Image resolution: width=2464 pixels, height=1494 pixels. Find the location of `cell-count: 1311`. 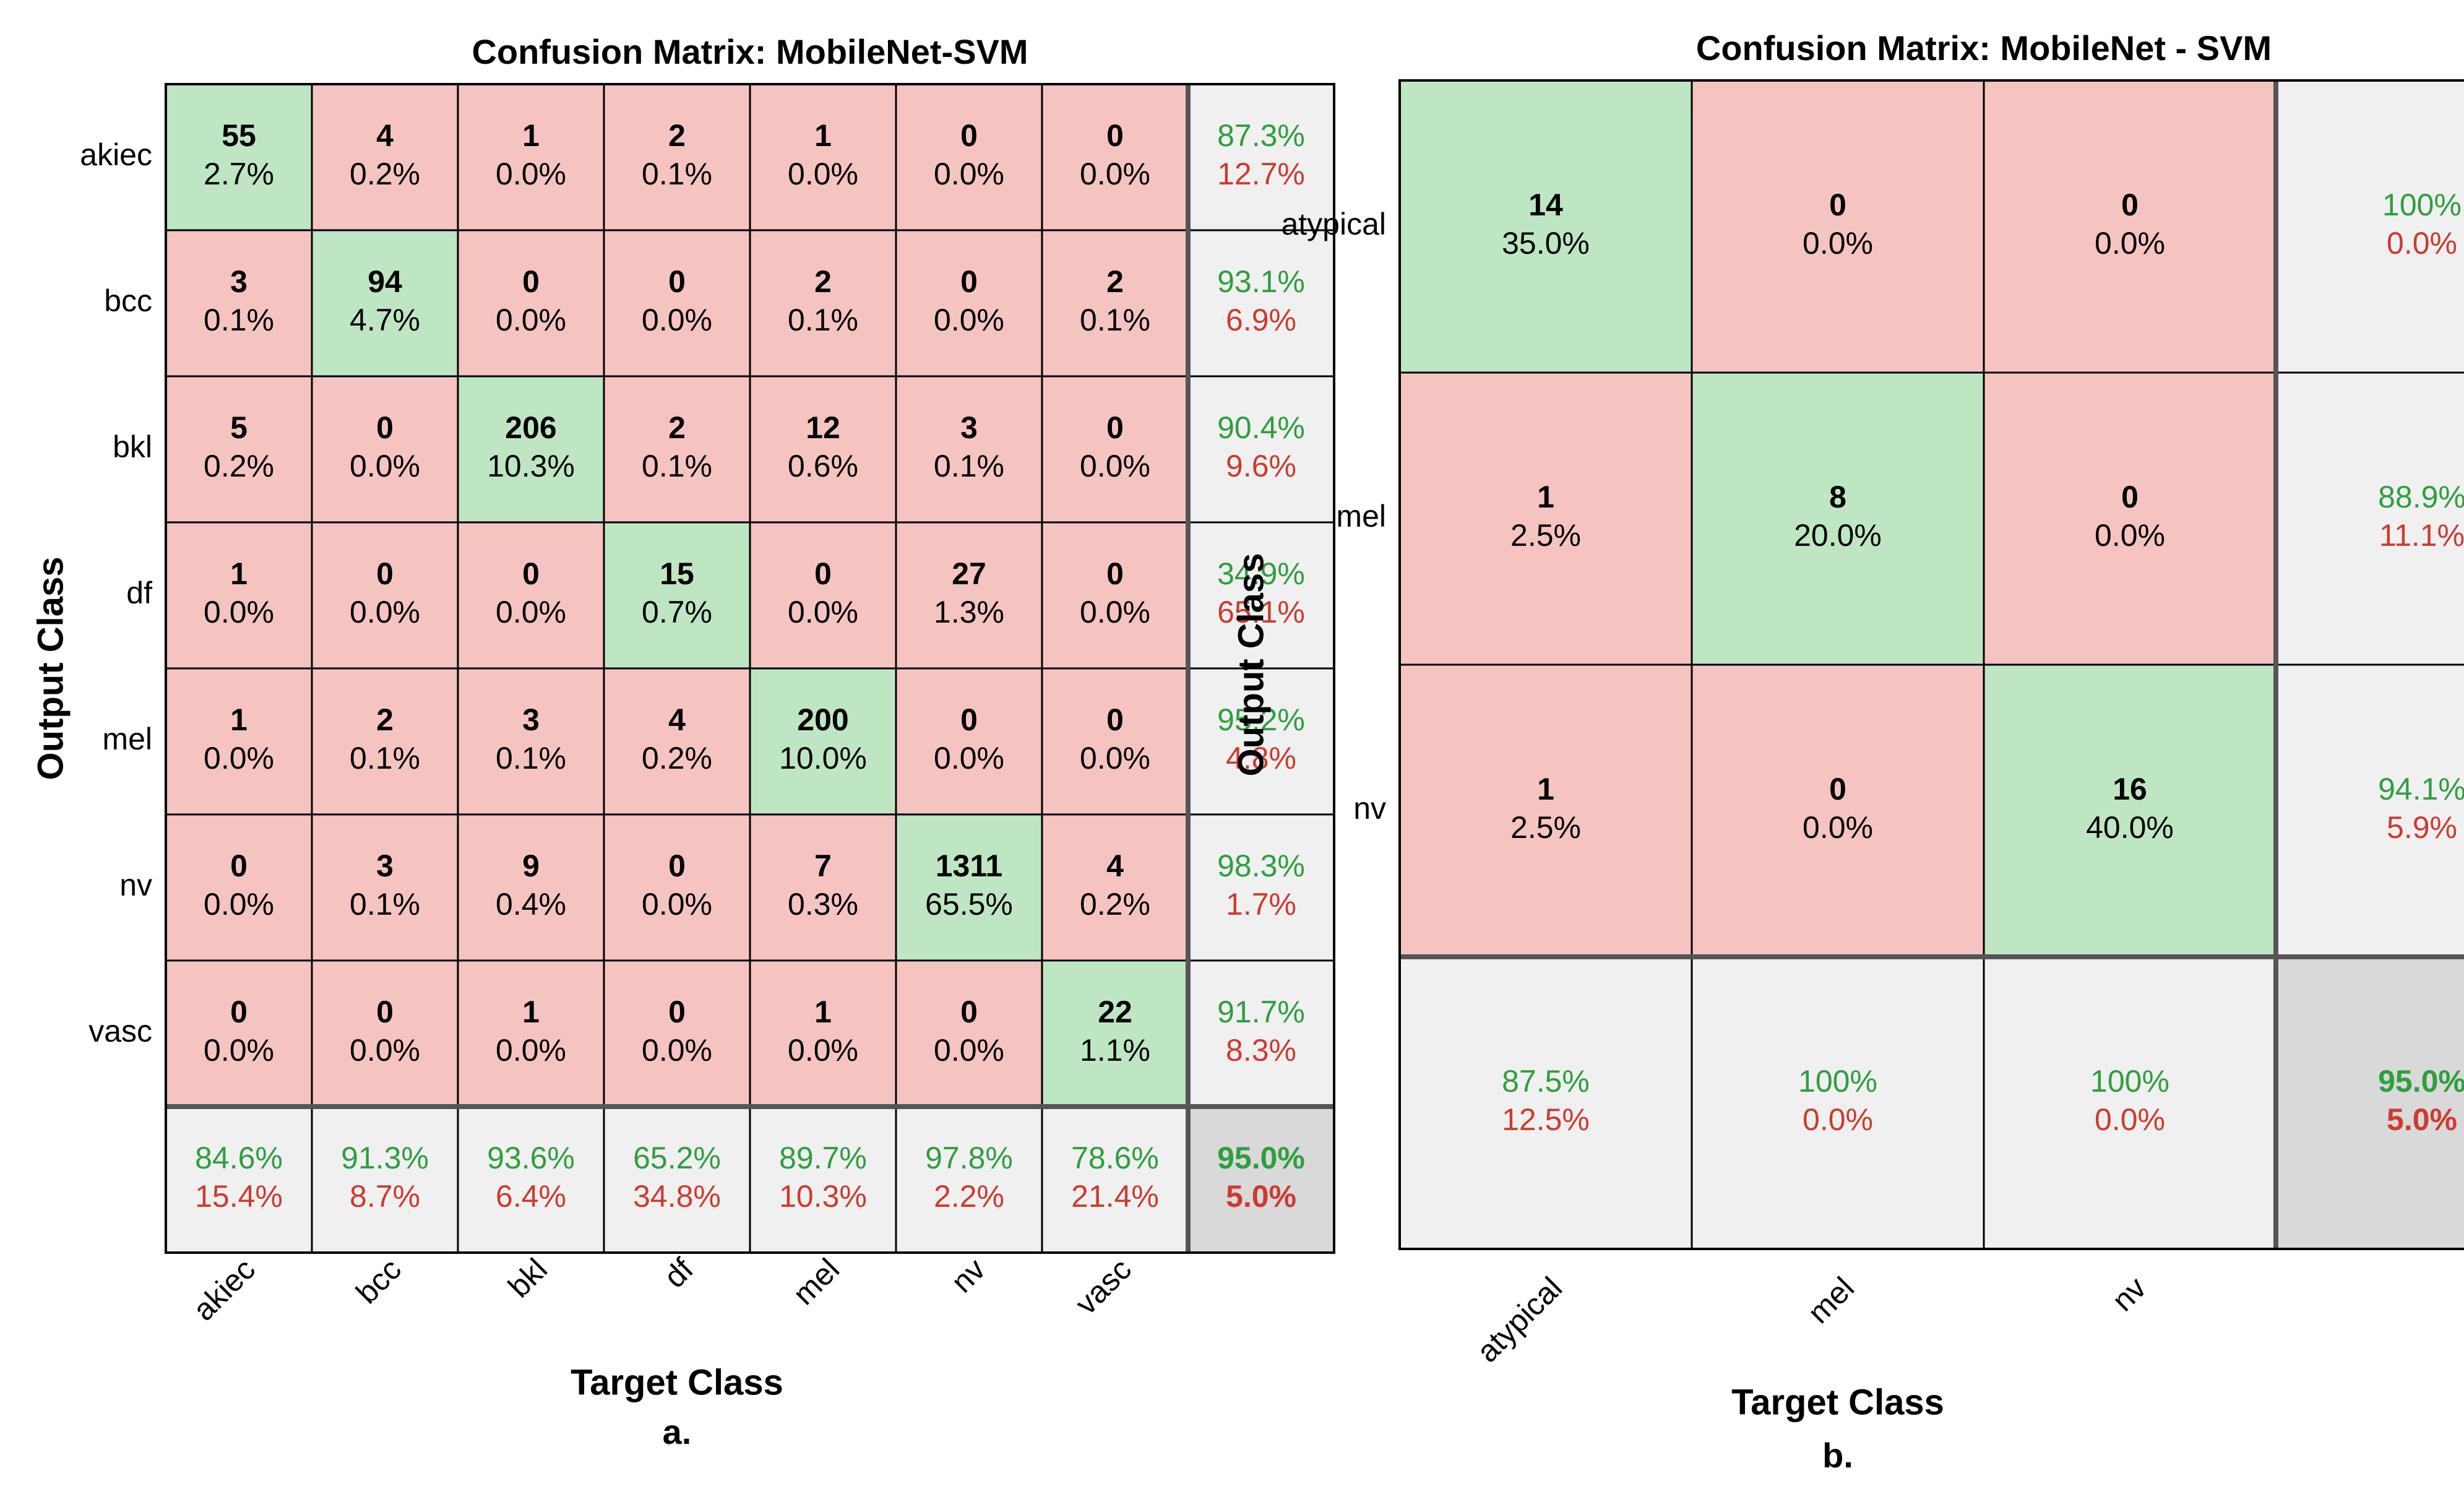

cell-count: 1311 is located at coordinates (969, 865).